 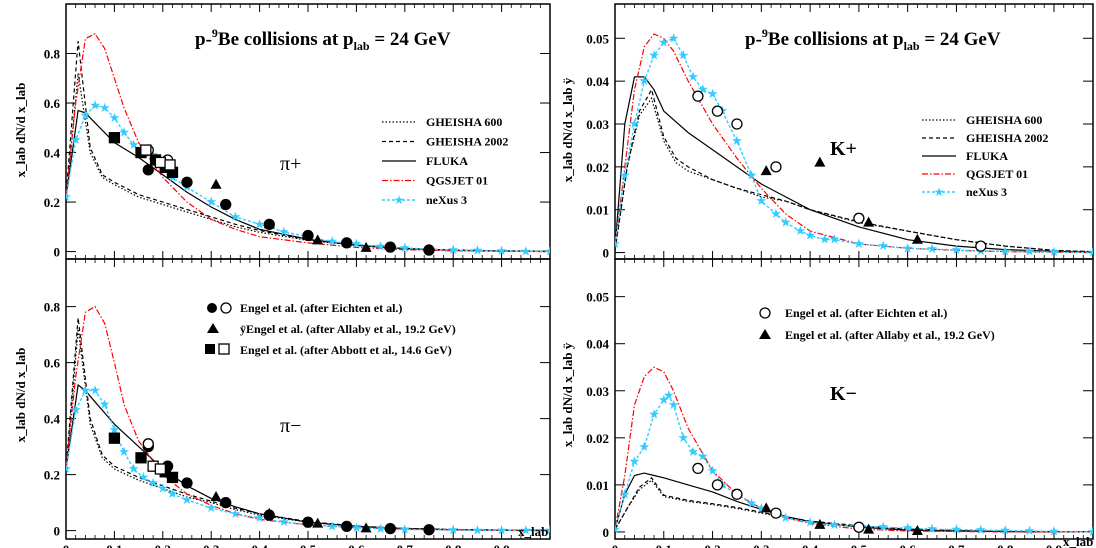 I want to click on data-points-group, so click(x=807, y=498).